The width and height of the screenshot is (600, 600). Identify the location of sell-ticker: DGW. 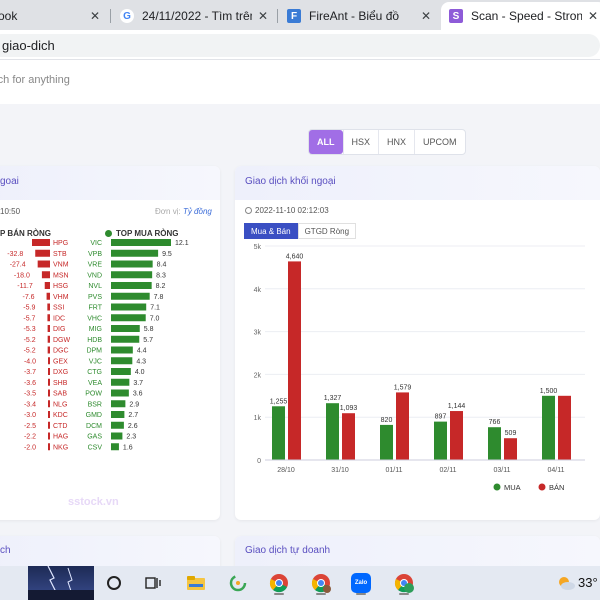
(62, 340).